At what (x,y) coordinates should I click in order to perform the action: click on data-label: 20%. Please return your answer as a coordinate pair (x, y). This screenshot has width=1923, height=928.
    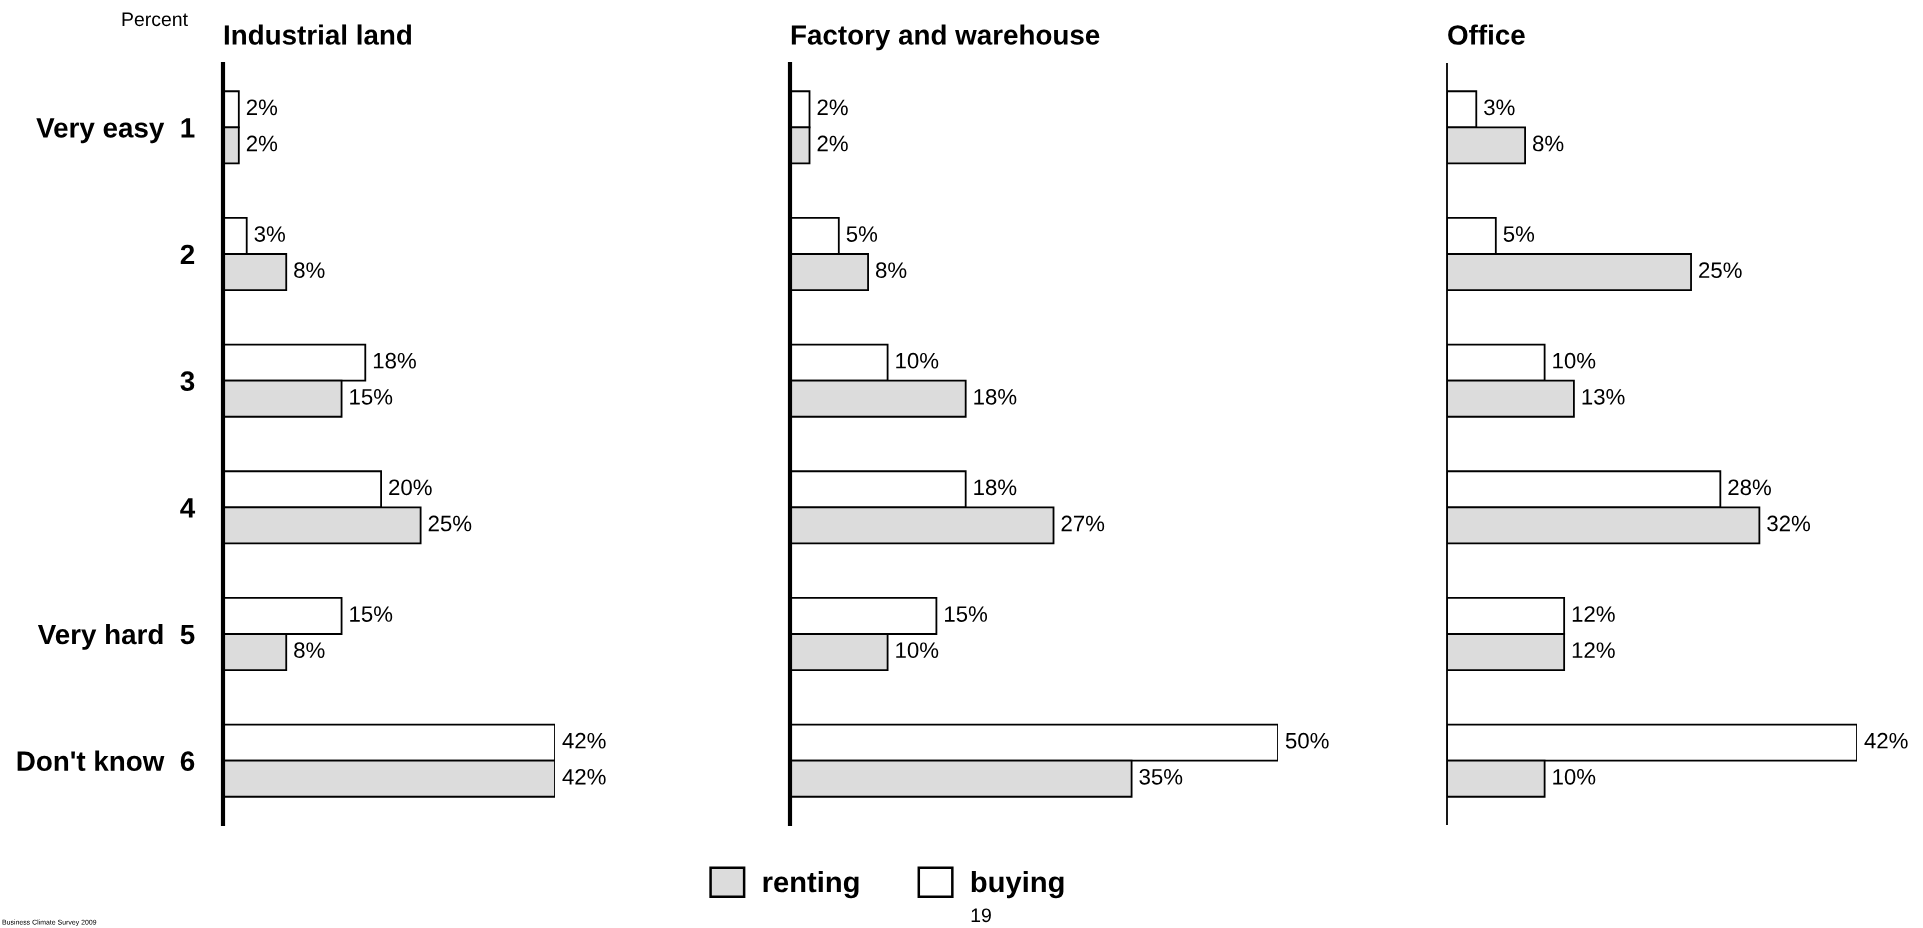
    Looking at the image, I should click on (410, 487).